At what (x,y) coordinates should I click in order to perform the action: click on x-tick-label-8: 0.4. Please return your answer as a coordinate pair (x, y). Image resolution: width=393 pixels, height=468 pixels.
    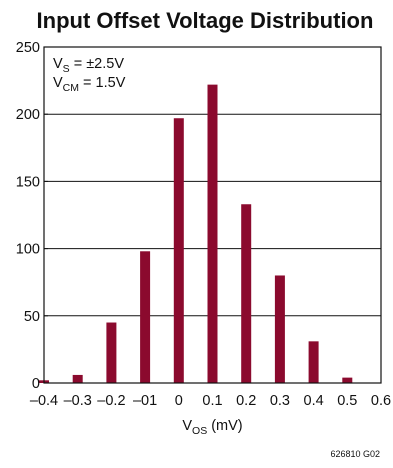
    Looking at the image, I should click on (314, 401).